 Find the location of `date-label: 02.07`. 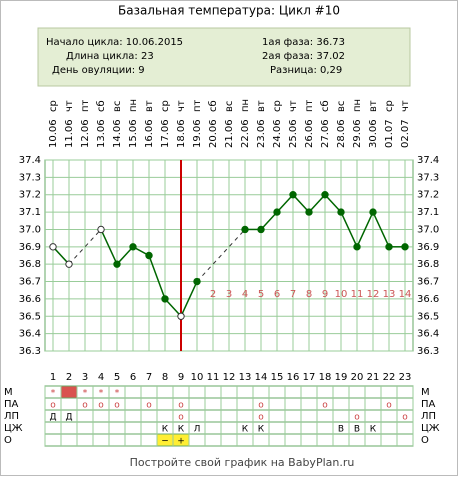

date-label: 02.07 is located at coordinates (405, 133).